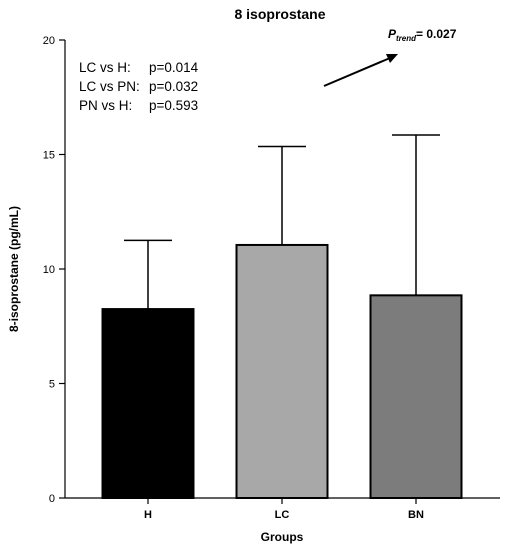 This screenshot has width=515, height=550. What do you see at coordinates (52, 385) in the screenshot?
I see `y-tick-label: 5` at bounding box center [52, 385].